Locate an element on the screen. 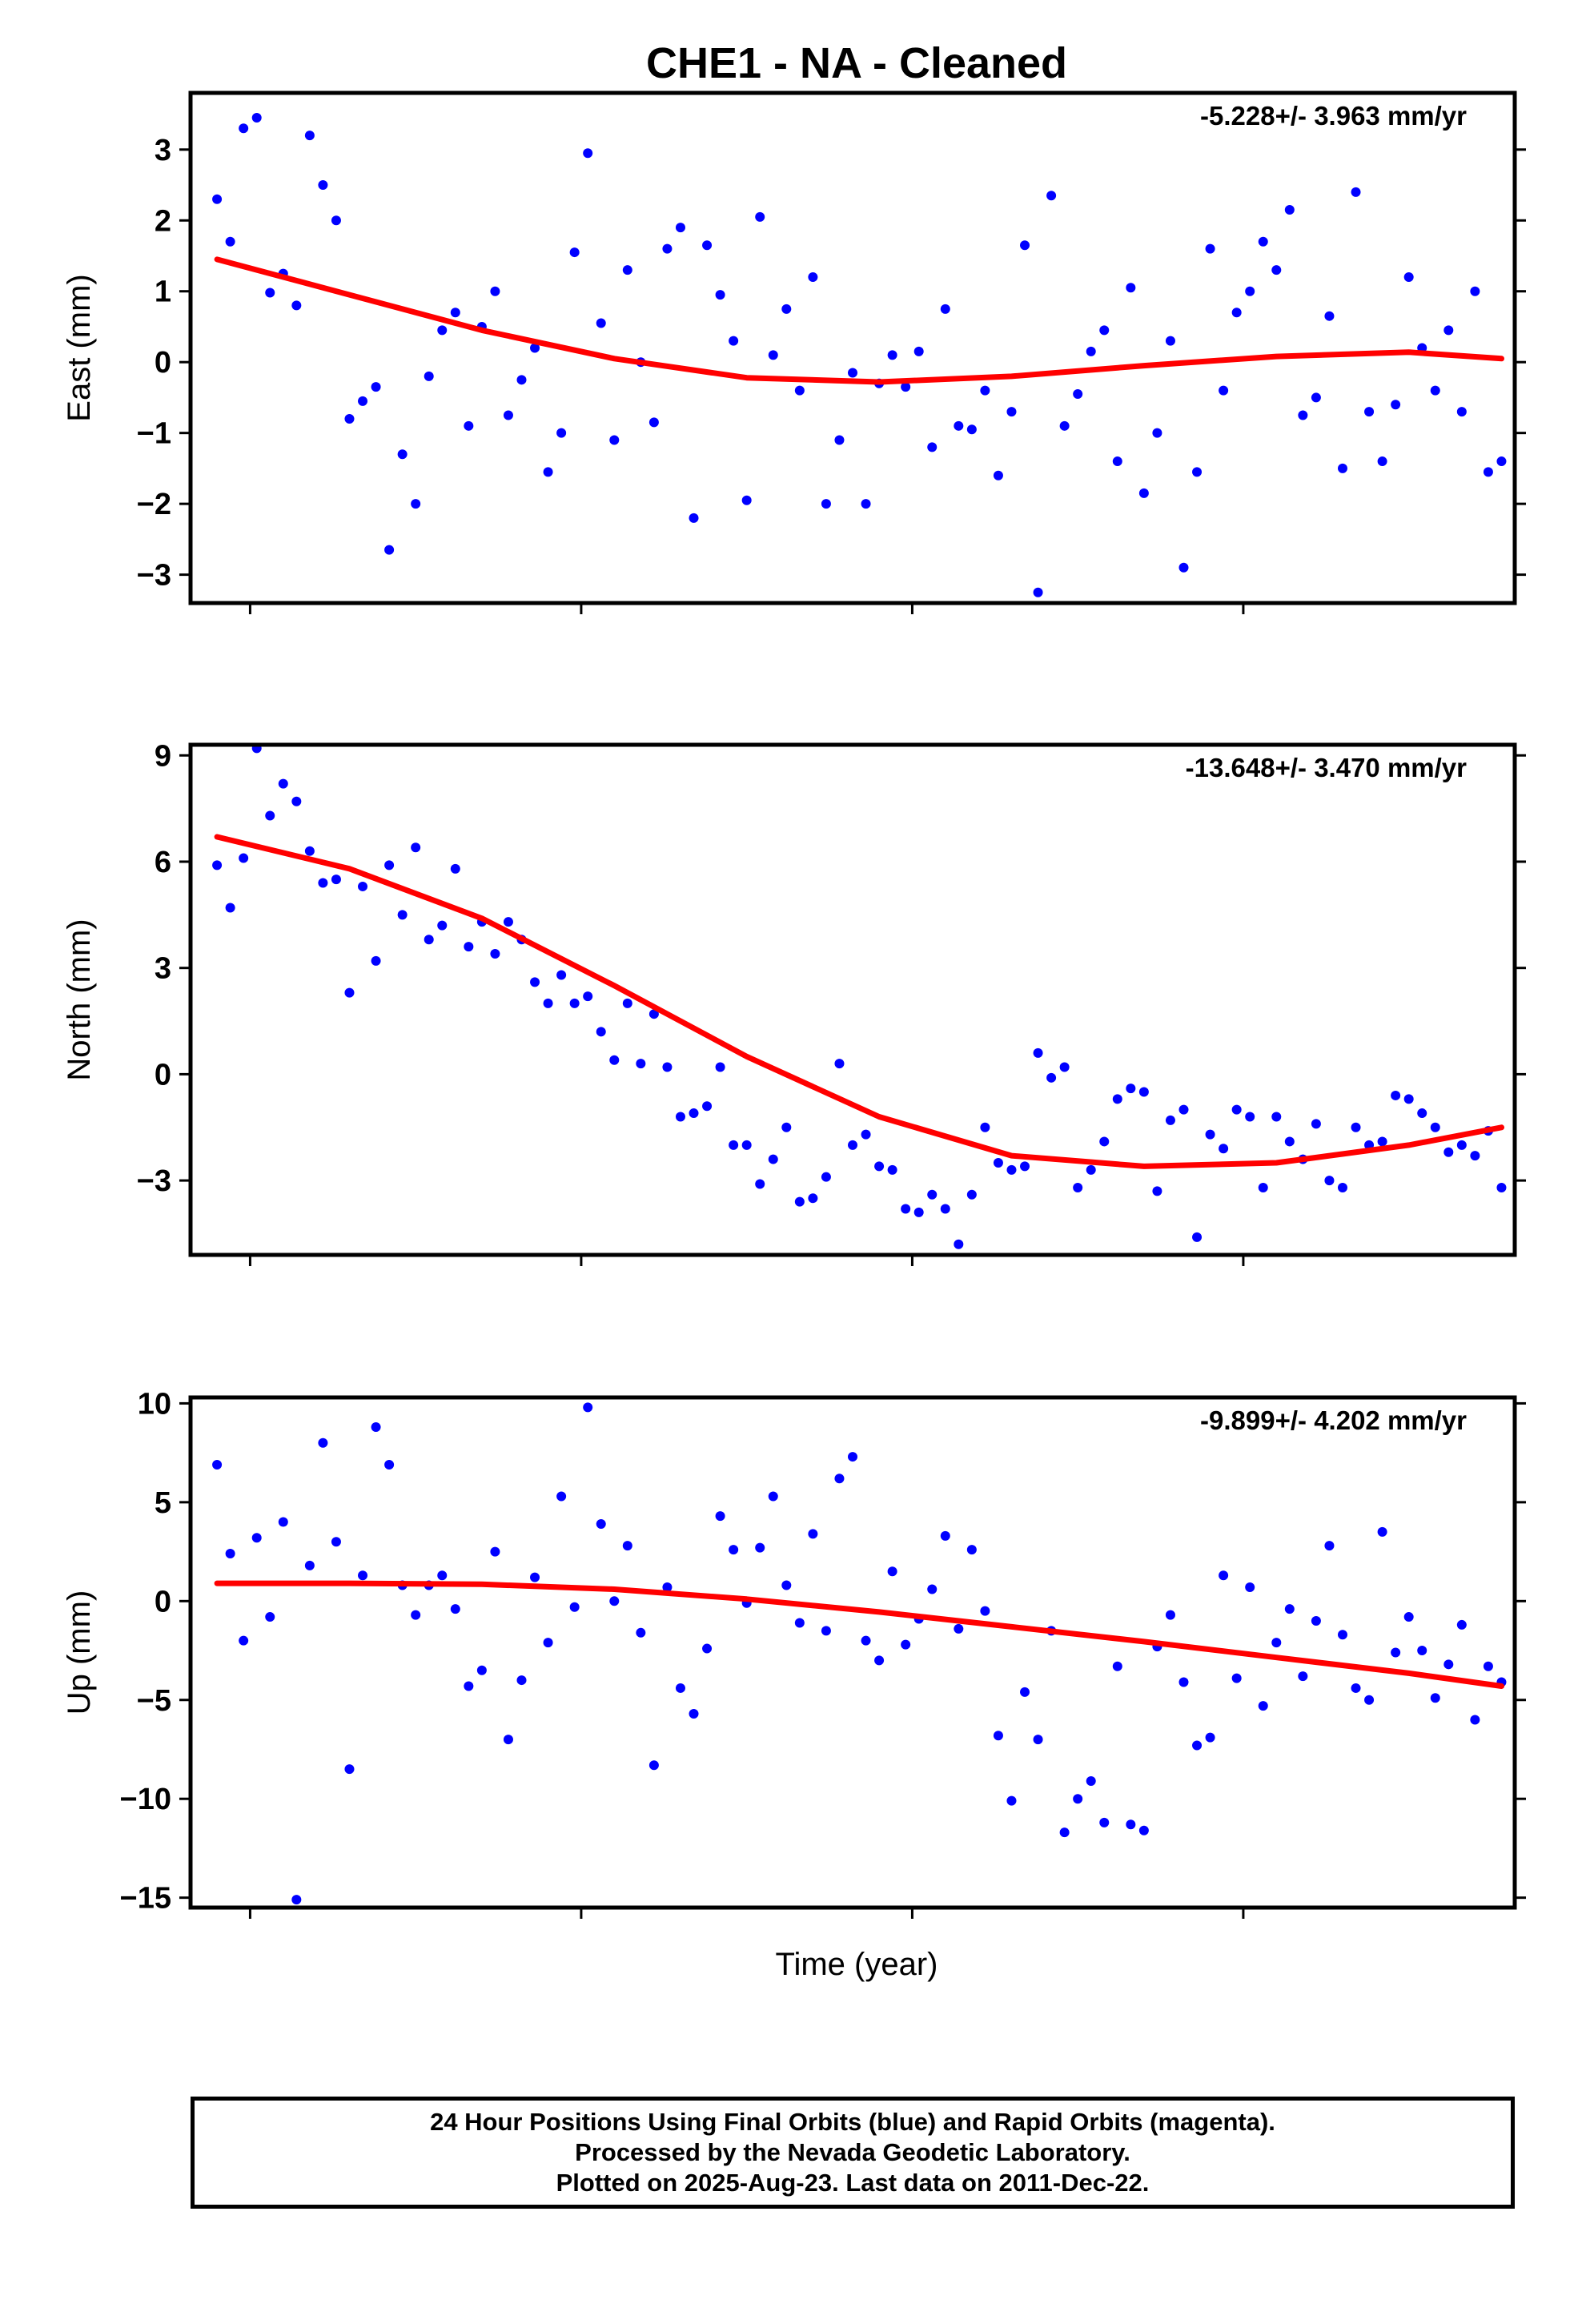 The image size is (1582, 2324). east-rate-label: -5.228+/- 3.963 mm/yr is located at coordinates (1333, 116).